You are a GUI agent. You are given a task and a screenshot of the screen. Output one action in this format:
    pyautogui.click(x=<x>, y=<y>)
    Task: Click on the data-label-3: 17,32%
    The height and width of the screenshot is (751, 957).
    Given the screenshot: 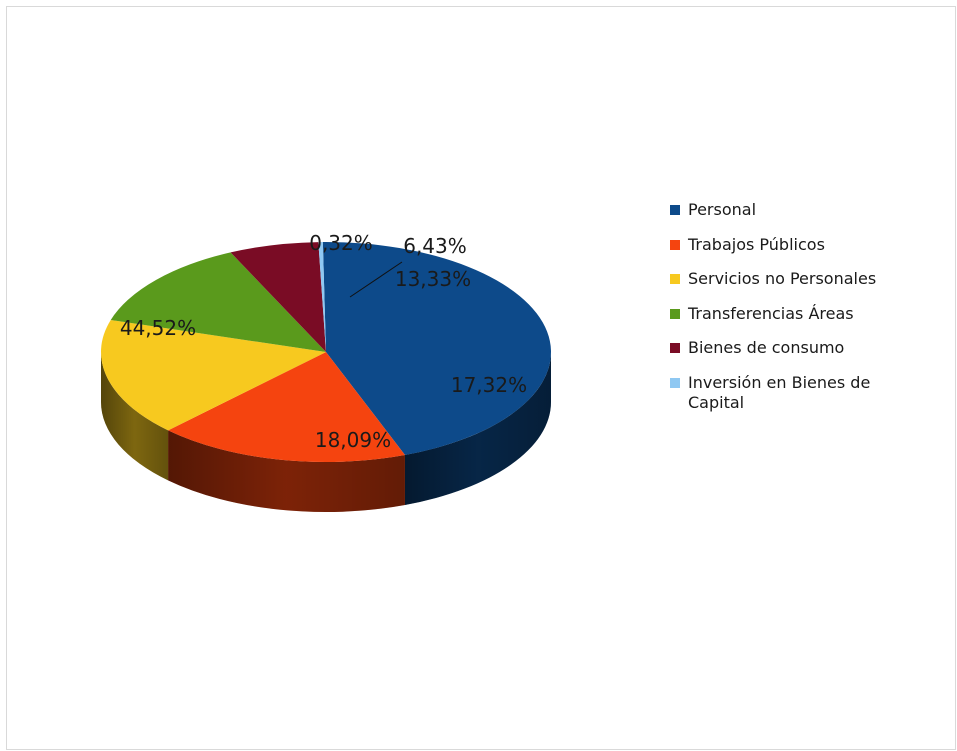 What is the action you would take?
    pyautogui.click(x=489, y=385)
    